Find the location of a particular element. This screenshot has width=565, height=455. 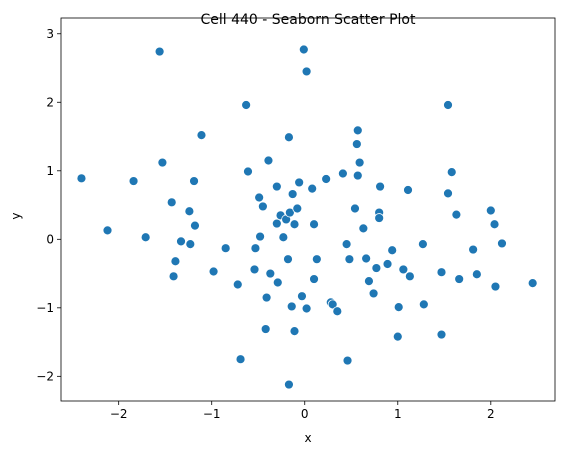

y-tick-label: 3 is located at coordinates (50, 34).